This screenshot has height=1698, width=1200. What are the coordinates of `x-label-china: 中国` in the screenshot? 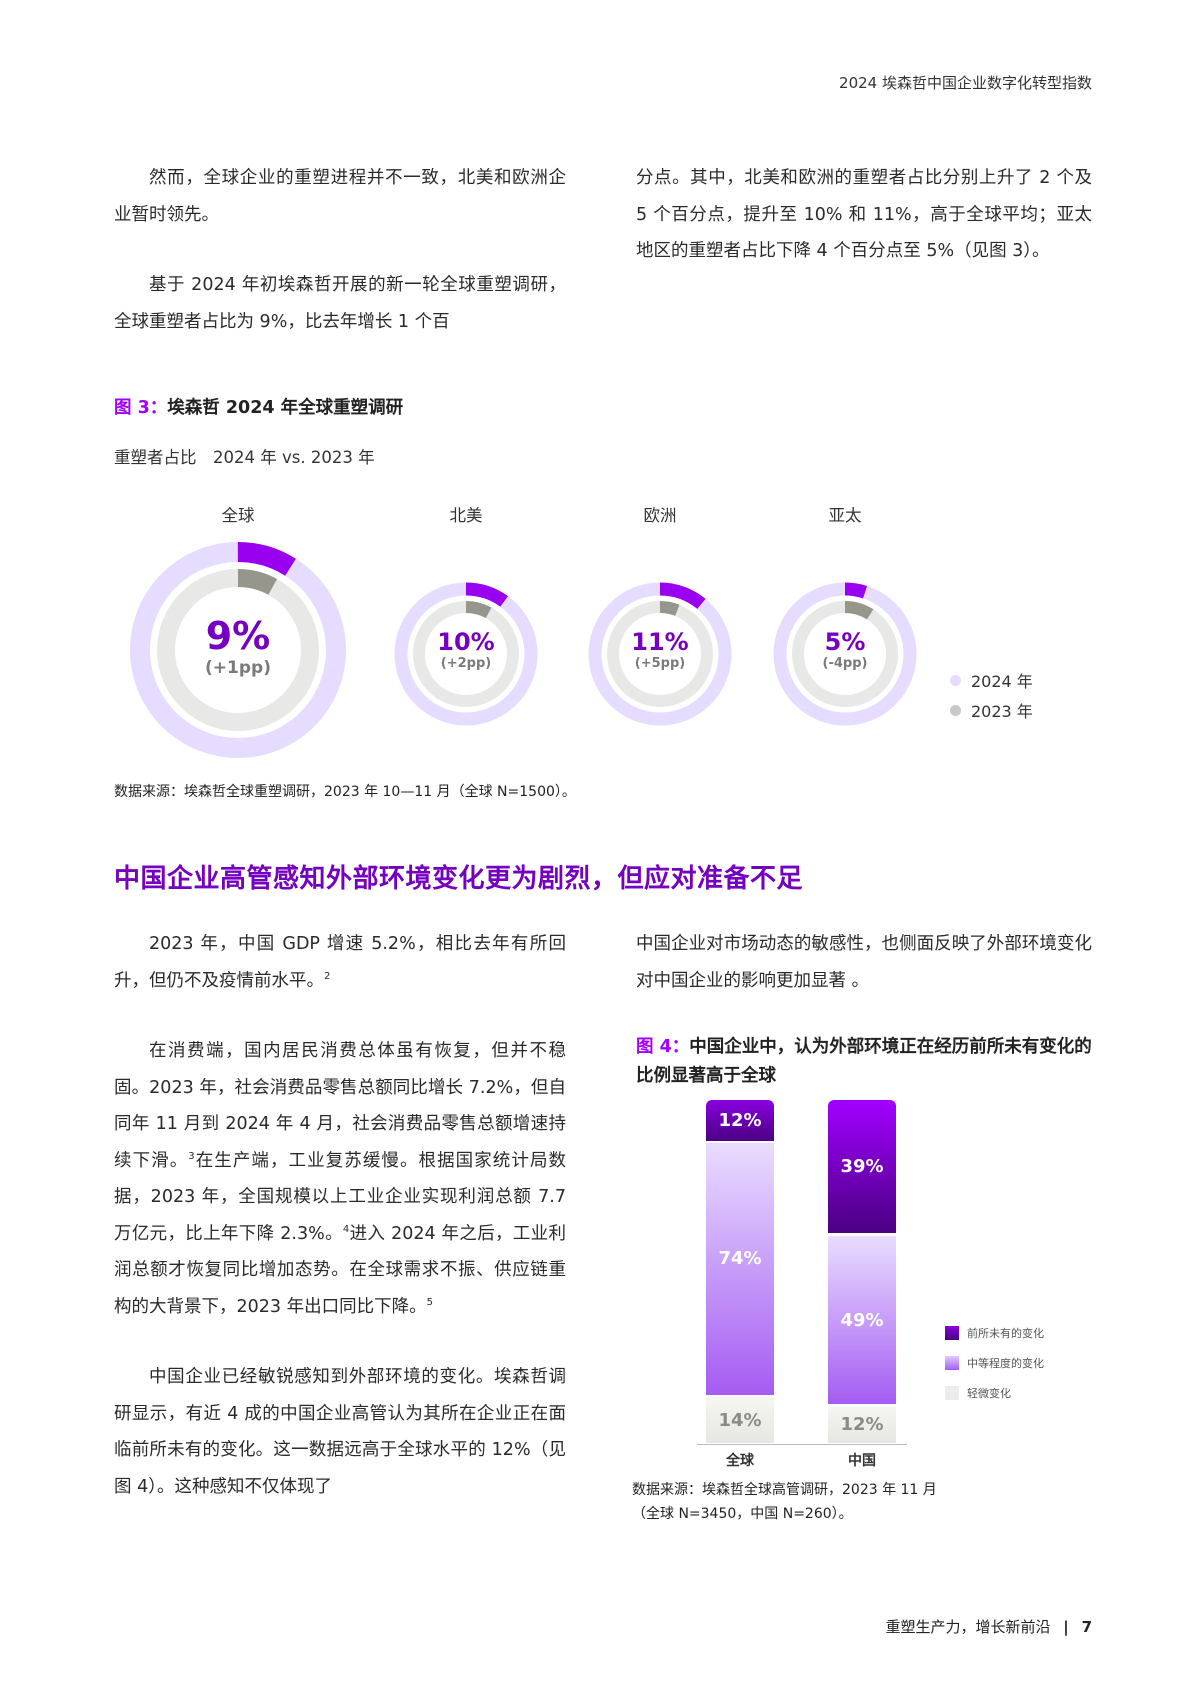 It's located at (862, 1461).